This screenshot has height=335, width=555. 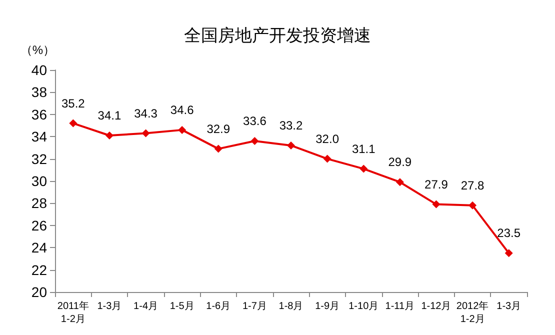 What do you see at coordinates (182, 109) in the screenshot?
I see `data-label: 34.6` at bounding box center [182, 109].